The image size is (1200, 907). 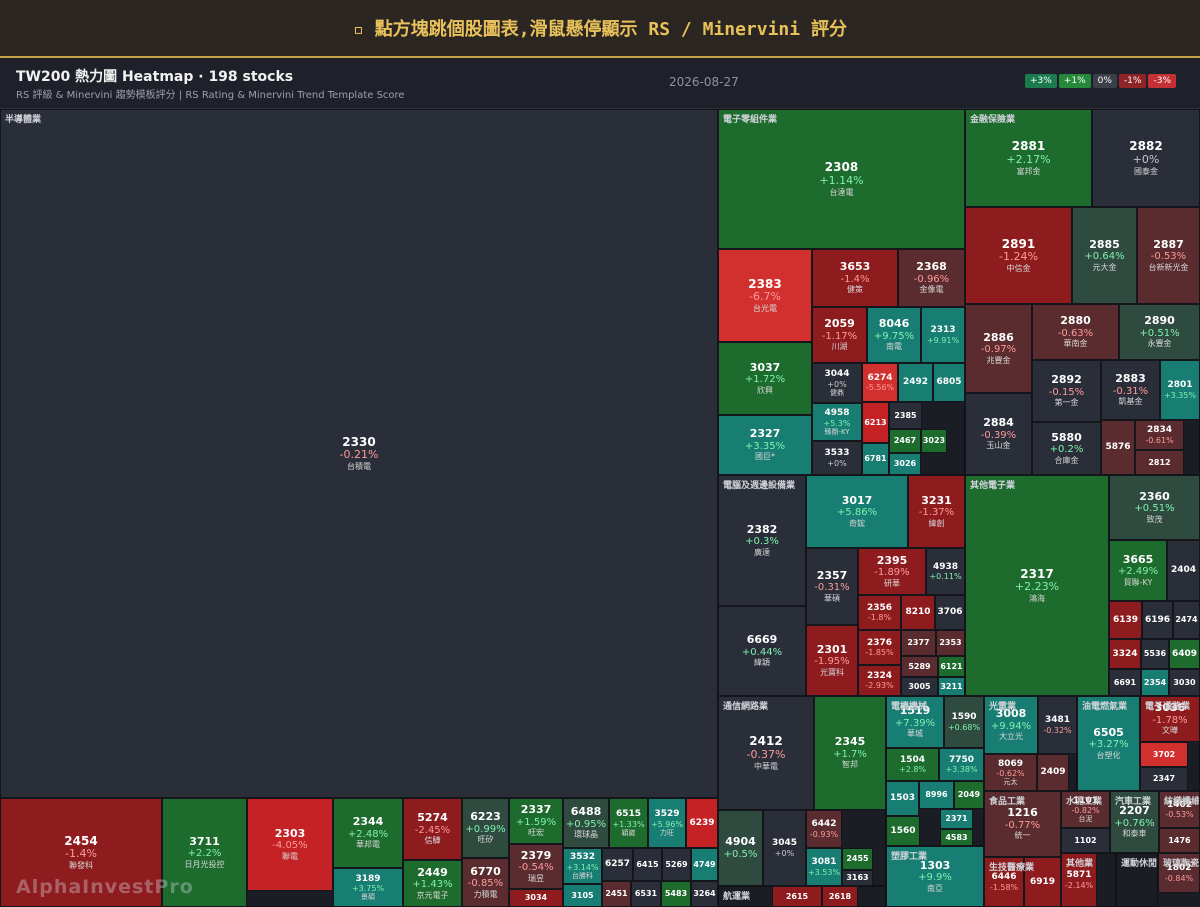 I want to click on stock-tile-6781: 6781, so click(x=875, y=459).